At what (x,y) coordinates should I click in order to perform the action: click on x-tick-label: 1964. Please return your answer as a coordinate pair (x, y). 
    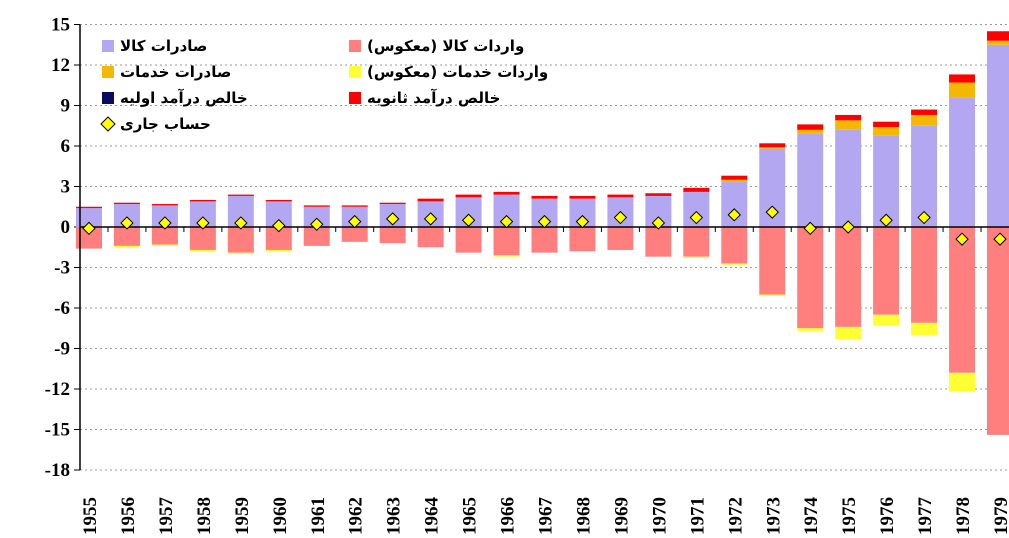
    Looking at the image, I should click on (432, 516).